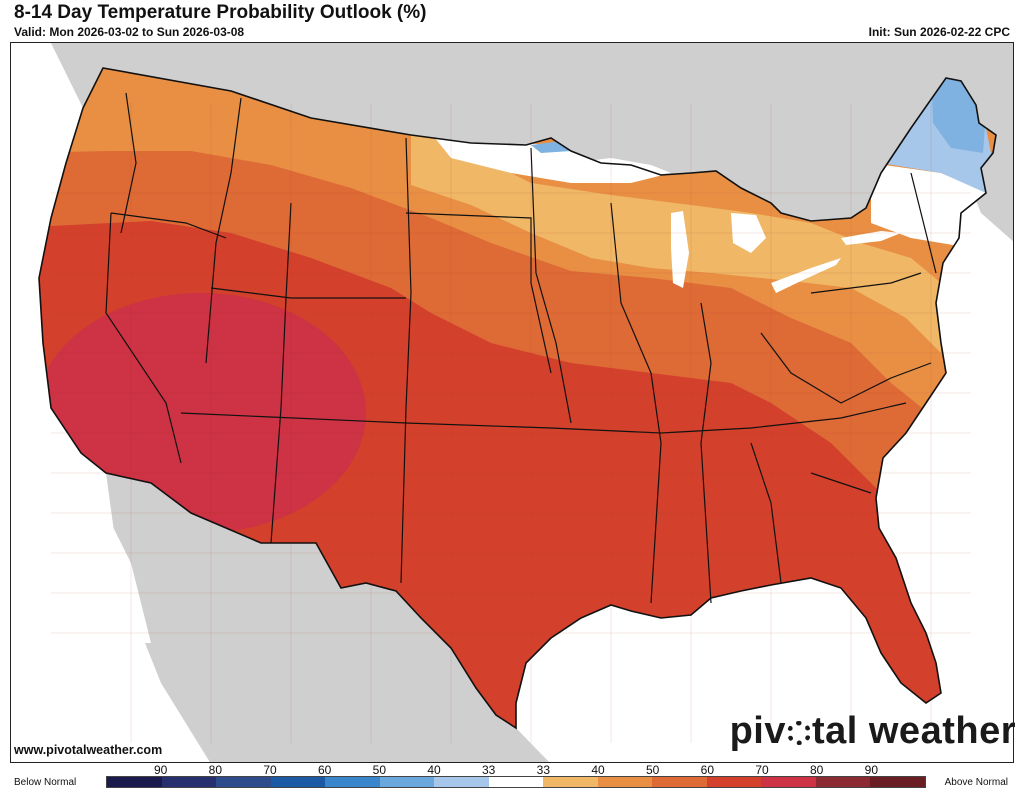  What do you see at coordinates (308, 293) in the screenshot?
I see `border-wy-co` at bounding box center [308, 293].